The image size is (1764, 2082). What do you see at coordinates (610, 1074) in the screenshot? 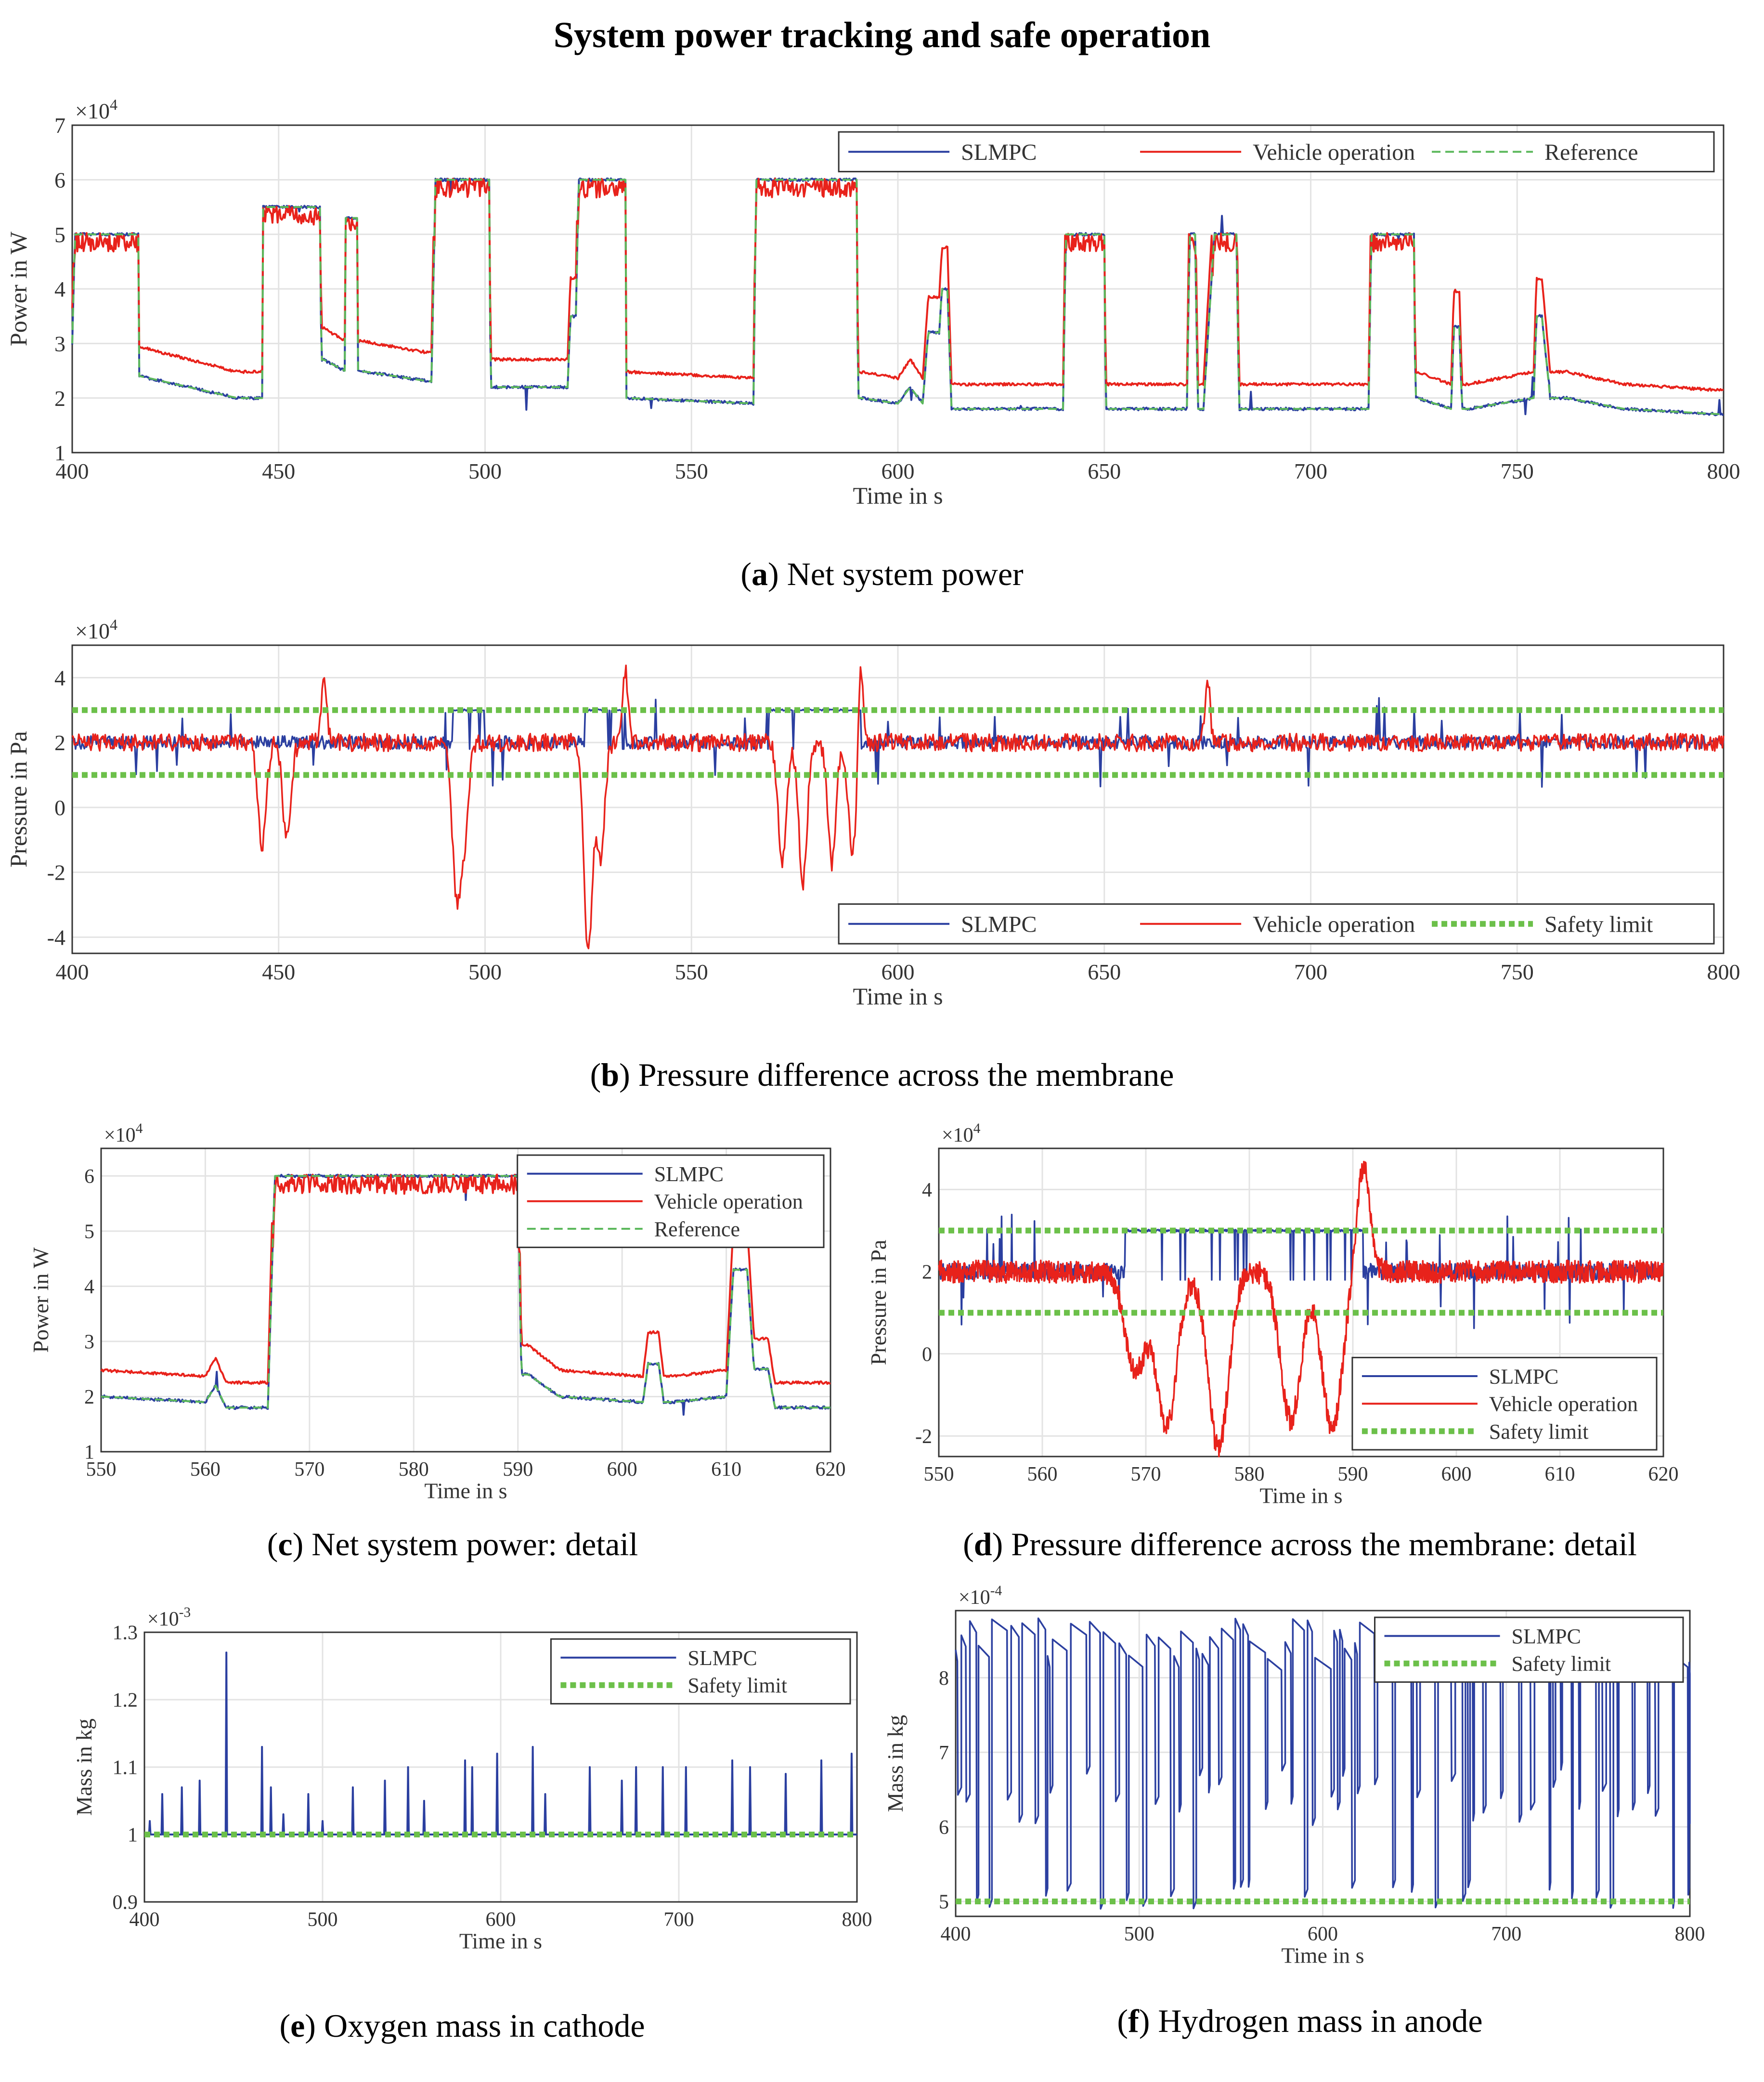
I see `caption-letter: b` at bounding box center [610, 1074].